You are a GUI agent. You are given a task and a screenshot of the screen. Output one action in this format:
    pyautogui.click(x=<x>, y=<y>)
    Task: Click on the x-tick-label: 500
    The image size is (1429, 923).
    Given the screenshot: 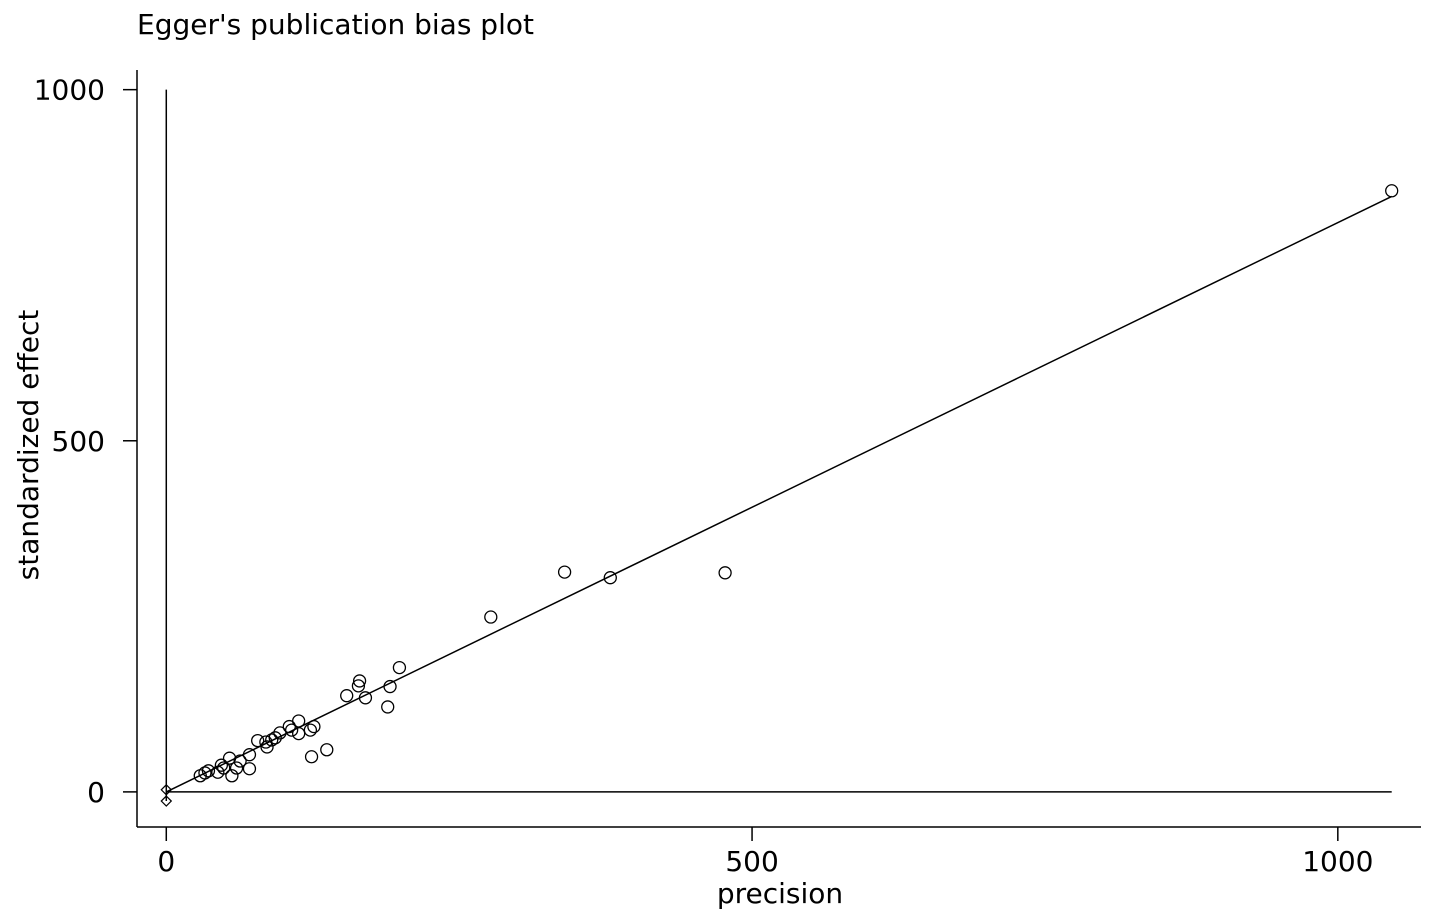 What is the action you would take?
    pyautogui.click(x=751, y=861)
    